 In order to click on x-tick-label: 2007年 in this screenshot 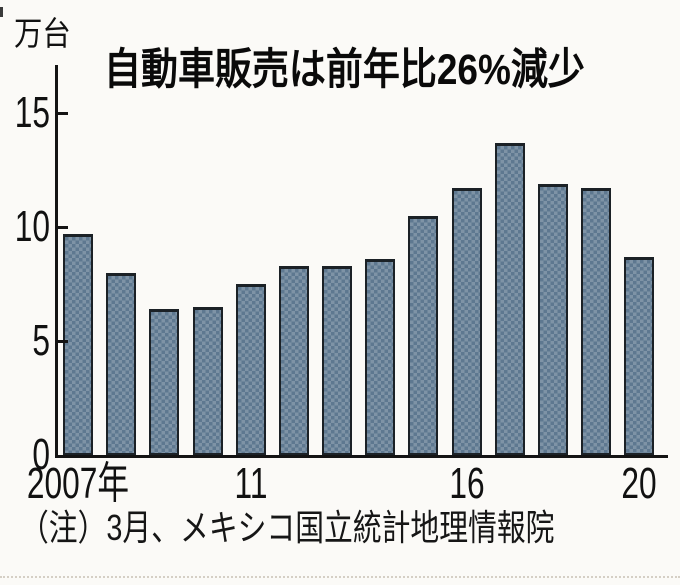, I will do `click(78, 483)`.